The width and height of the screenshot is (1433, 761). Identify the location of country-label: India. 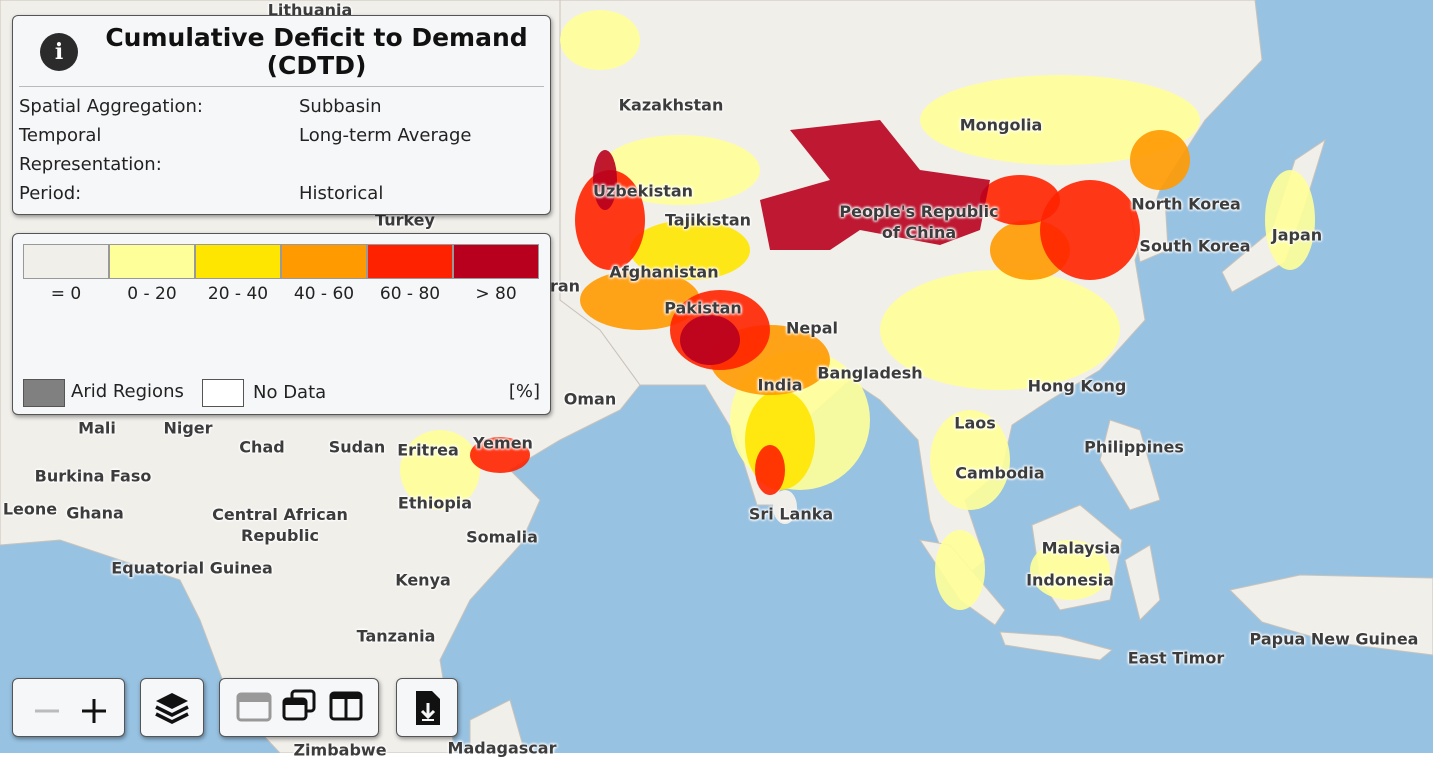
(780, 385).